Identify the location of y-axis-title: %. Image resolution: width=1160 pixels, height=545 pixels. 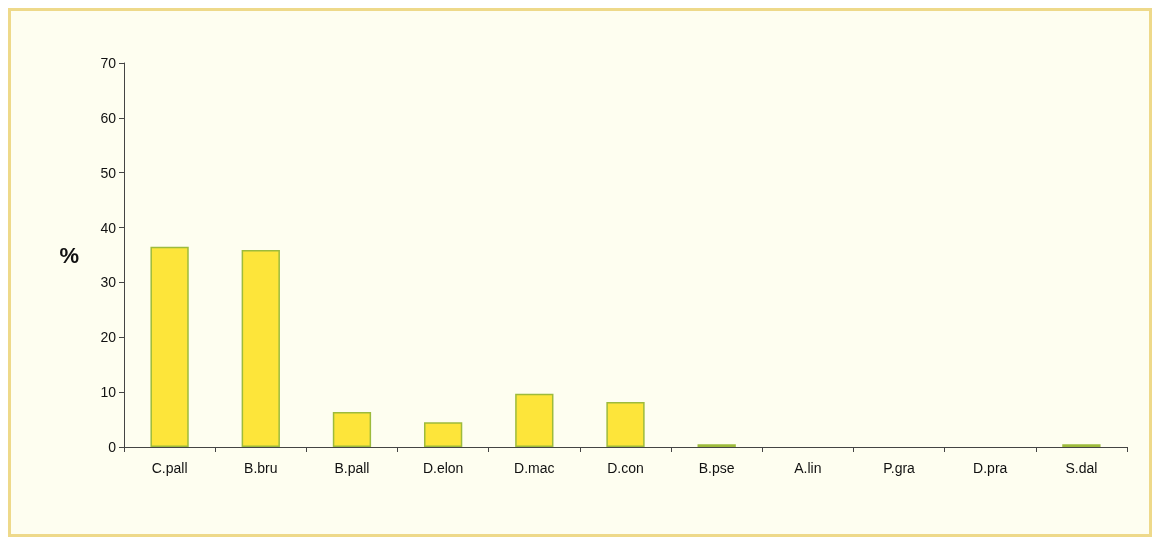
(69, 255).